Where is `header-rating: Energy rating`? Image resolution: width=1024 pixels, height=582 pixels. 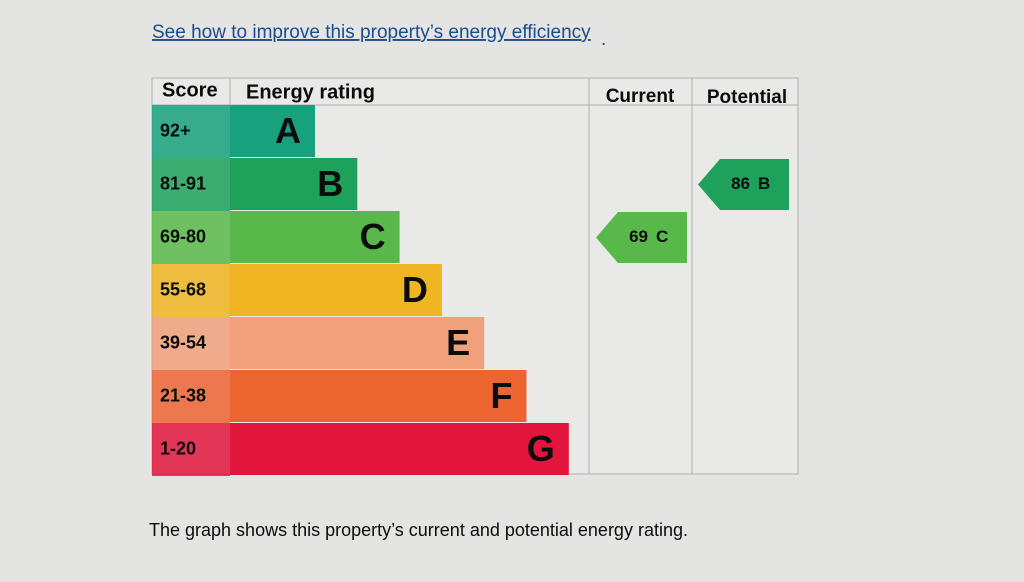 header-rating: Energy rating is located at coordinates (310, 92).